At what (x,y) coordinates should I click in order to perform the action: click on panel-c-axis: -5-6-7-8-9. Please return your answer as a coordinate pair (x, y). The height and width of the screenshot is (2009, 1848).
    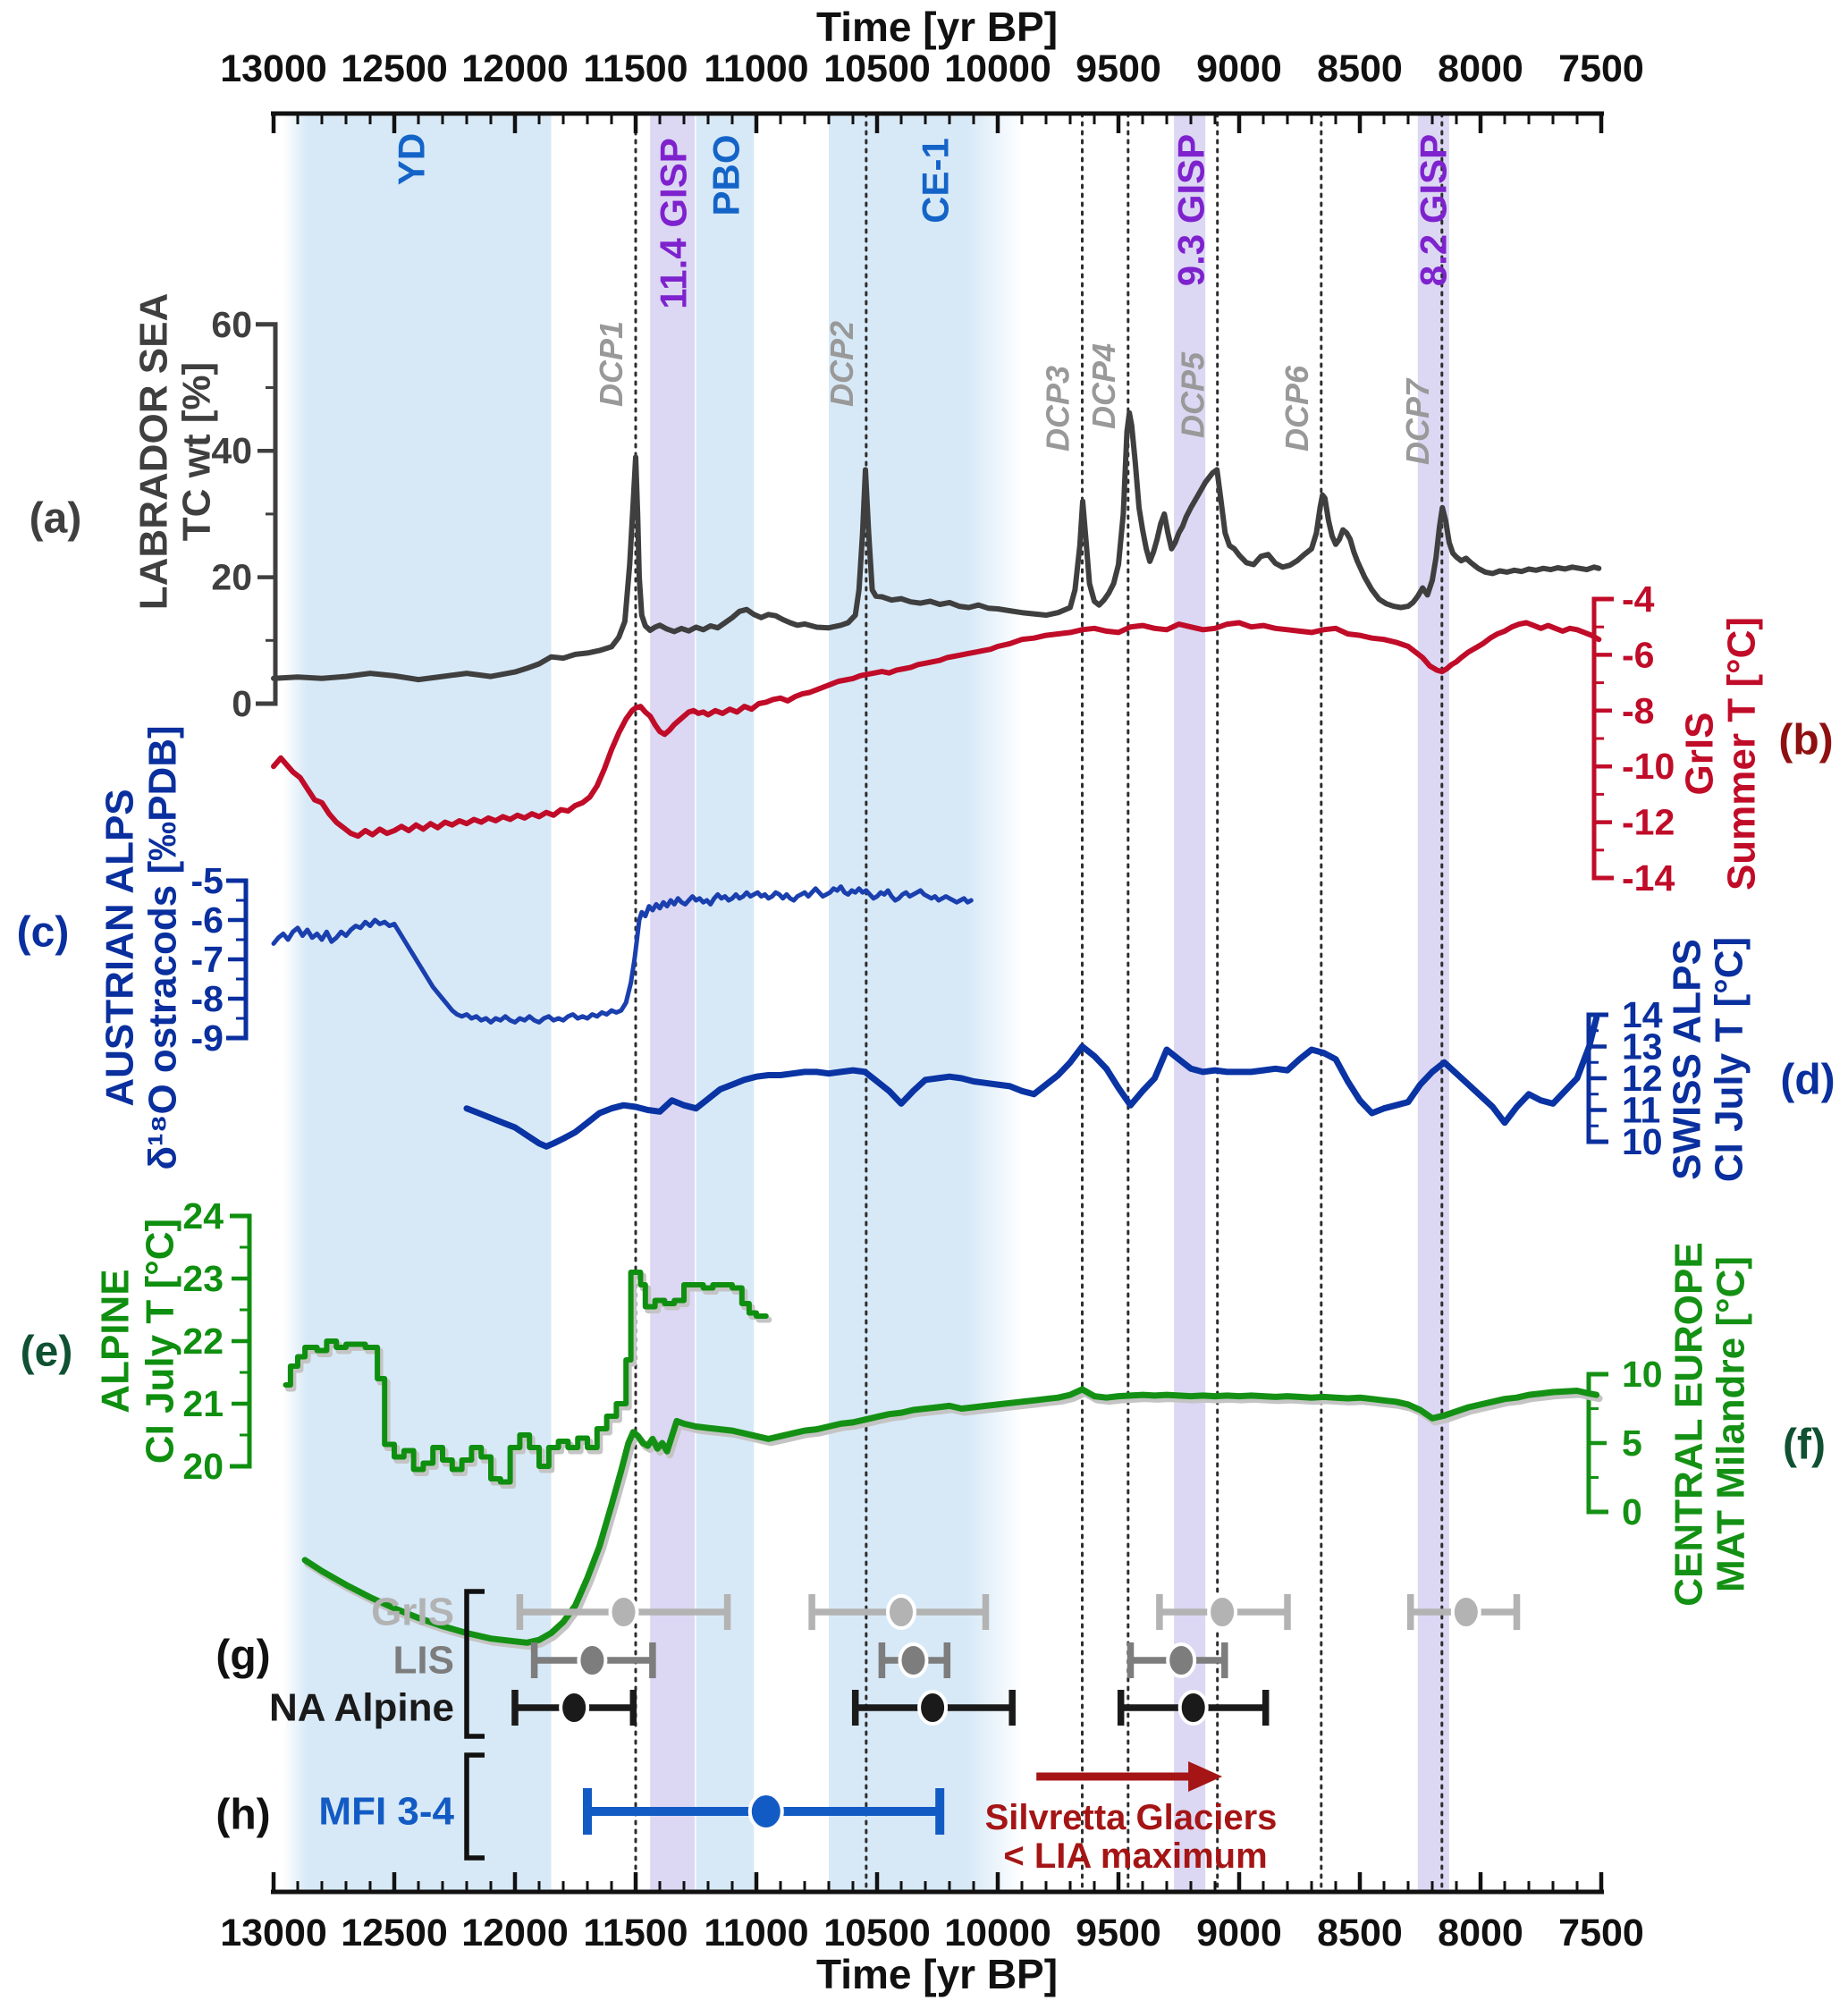
    Looking at the image, I should click on (220, 959).